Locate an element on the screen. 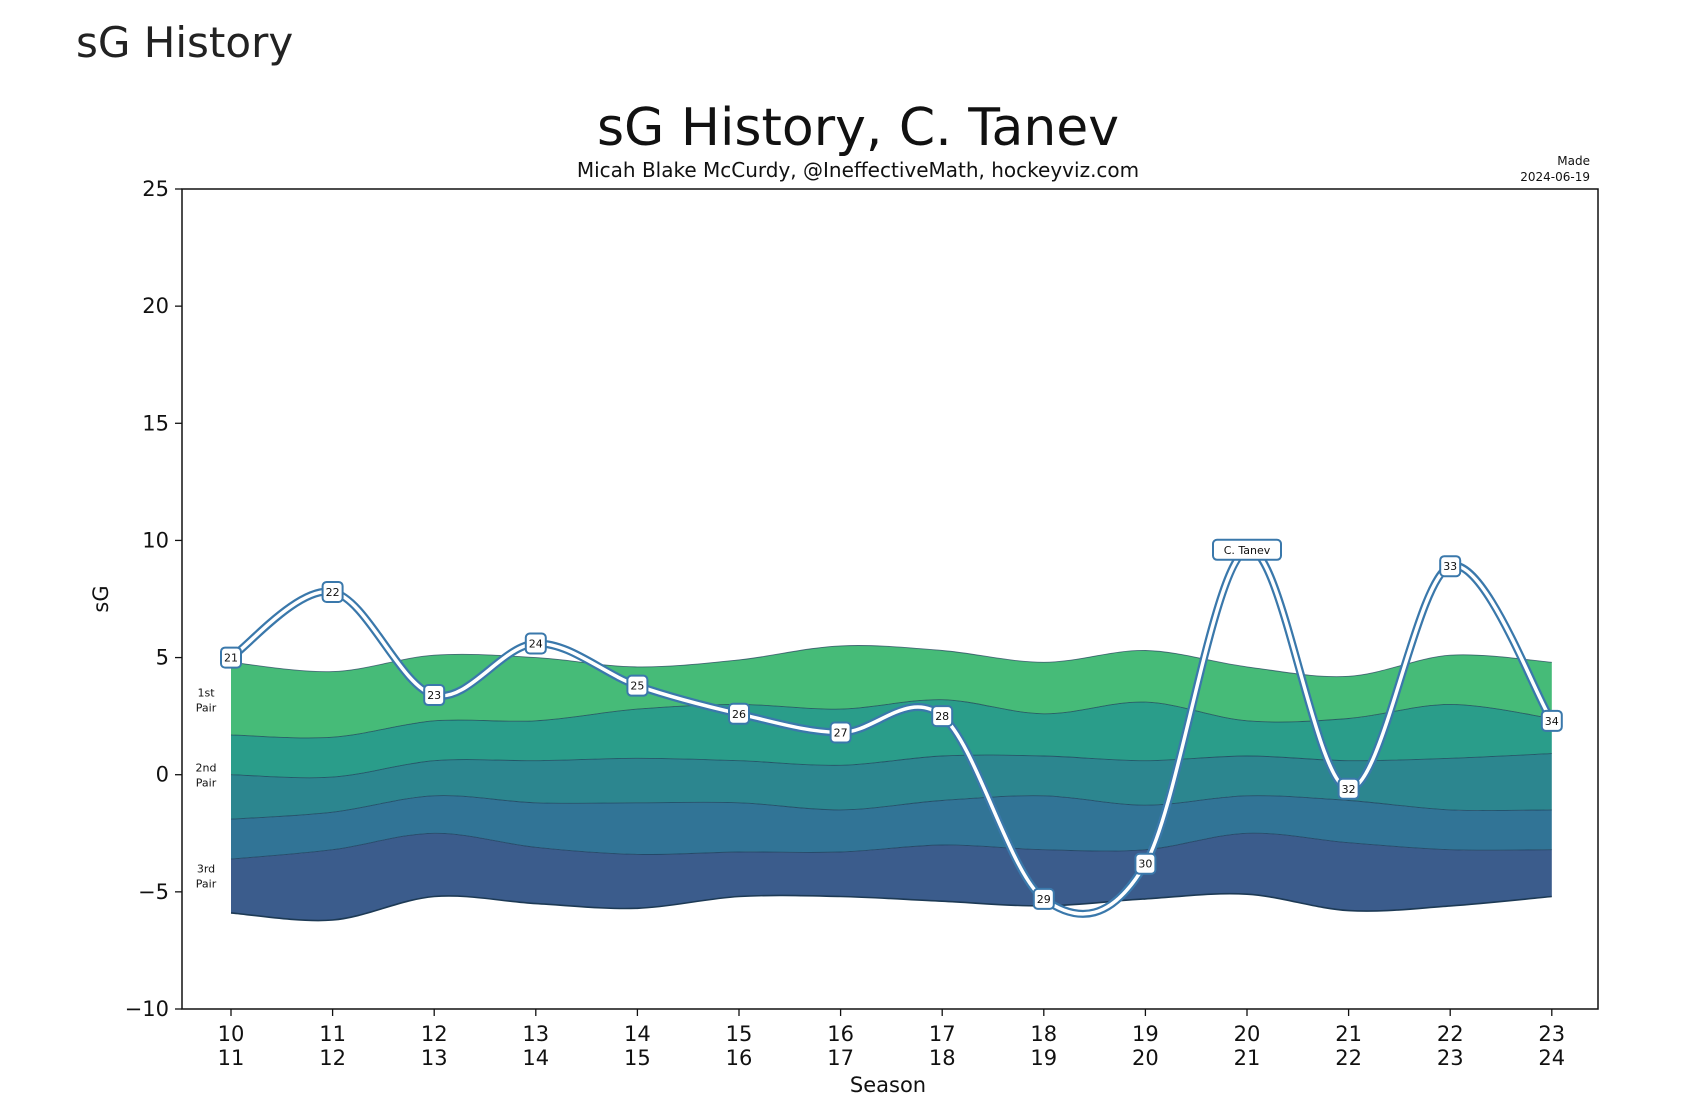 Image resolution: width=1685 pixels, height=1105 pixels. x-tick-label-bottom: 18 is located at coordinates (942, 1058).